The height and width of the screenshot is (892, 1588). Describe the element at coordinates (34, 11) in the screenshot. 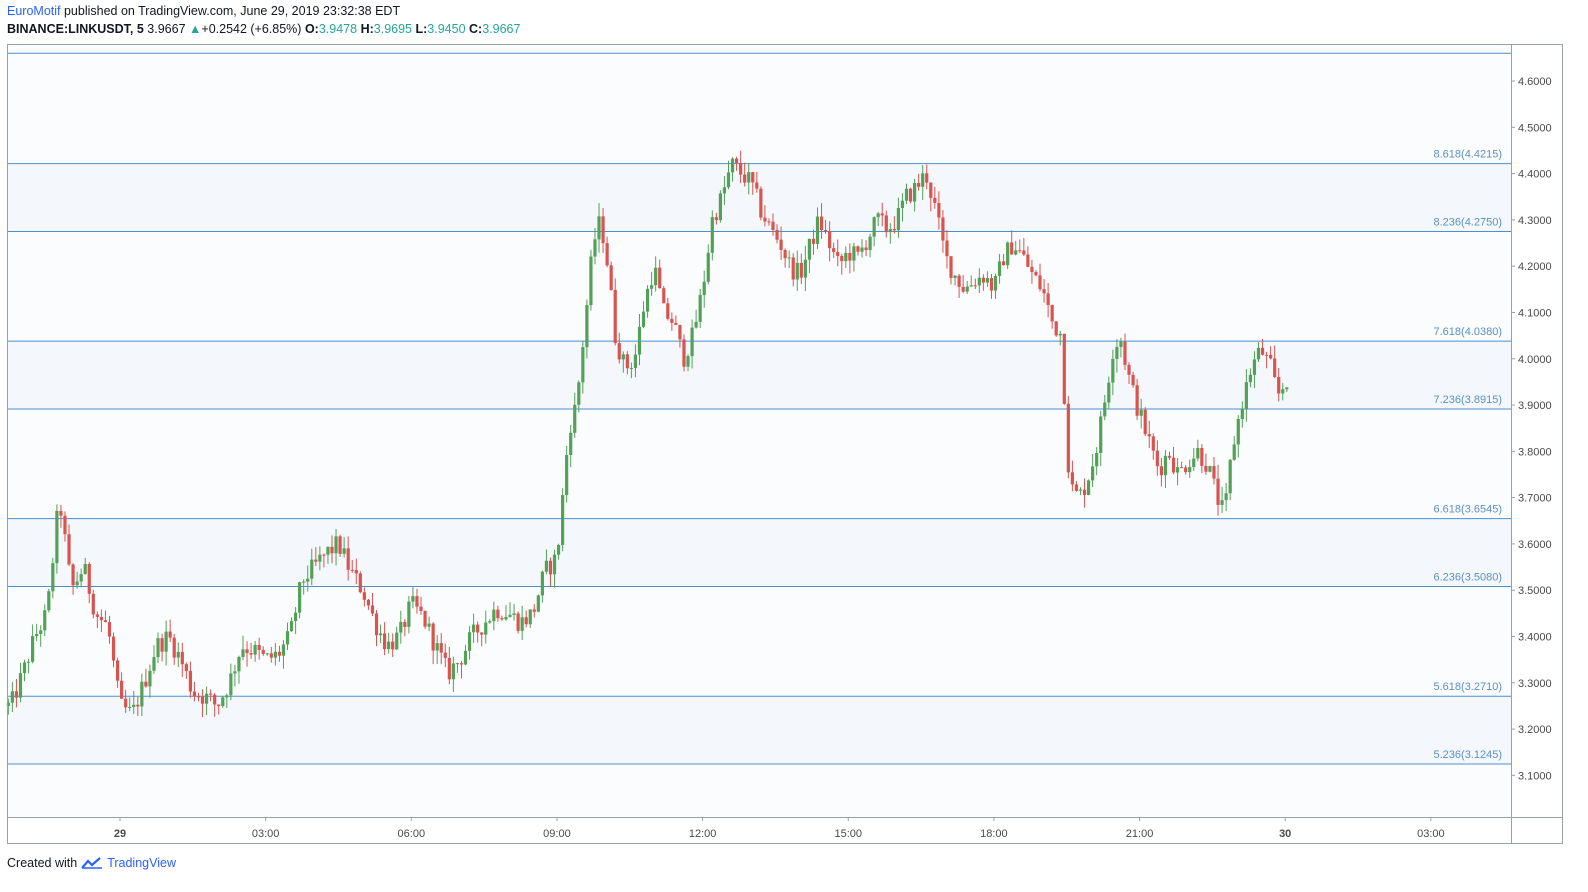

I see `author-link: EuroMotif` at that location.